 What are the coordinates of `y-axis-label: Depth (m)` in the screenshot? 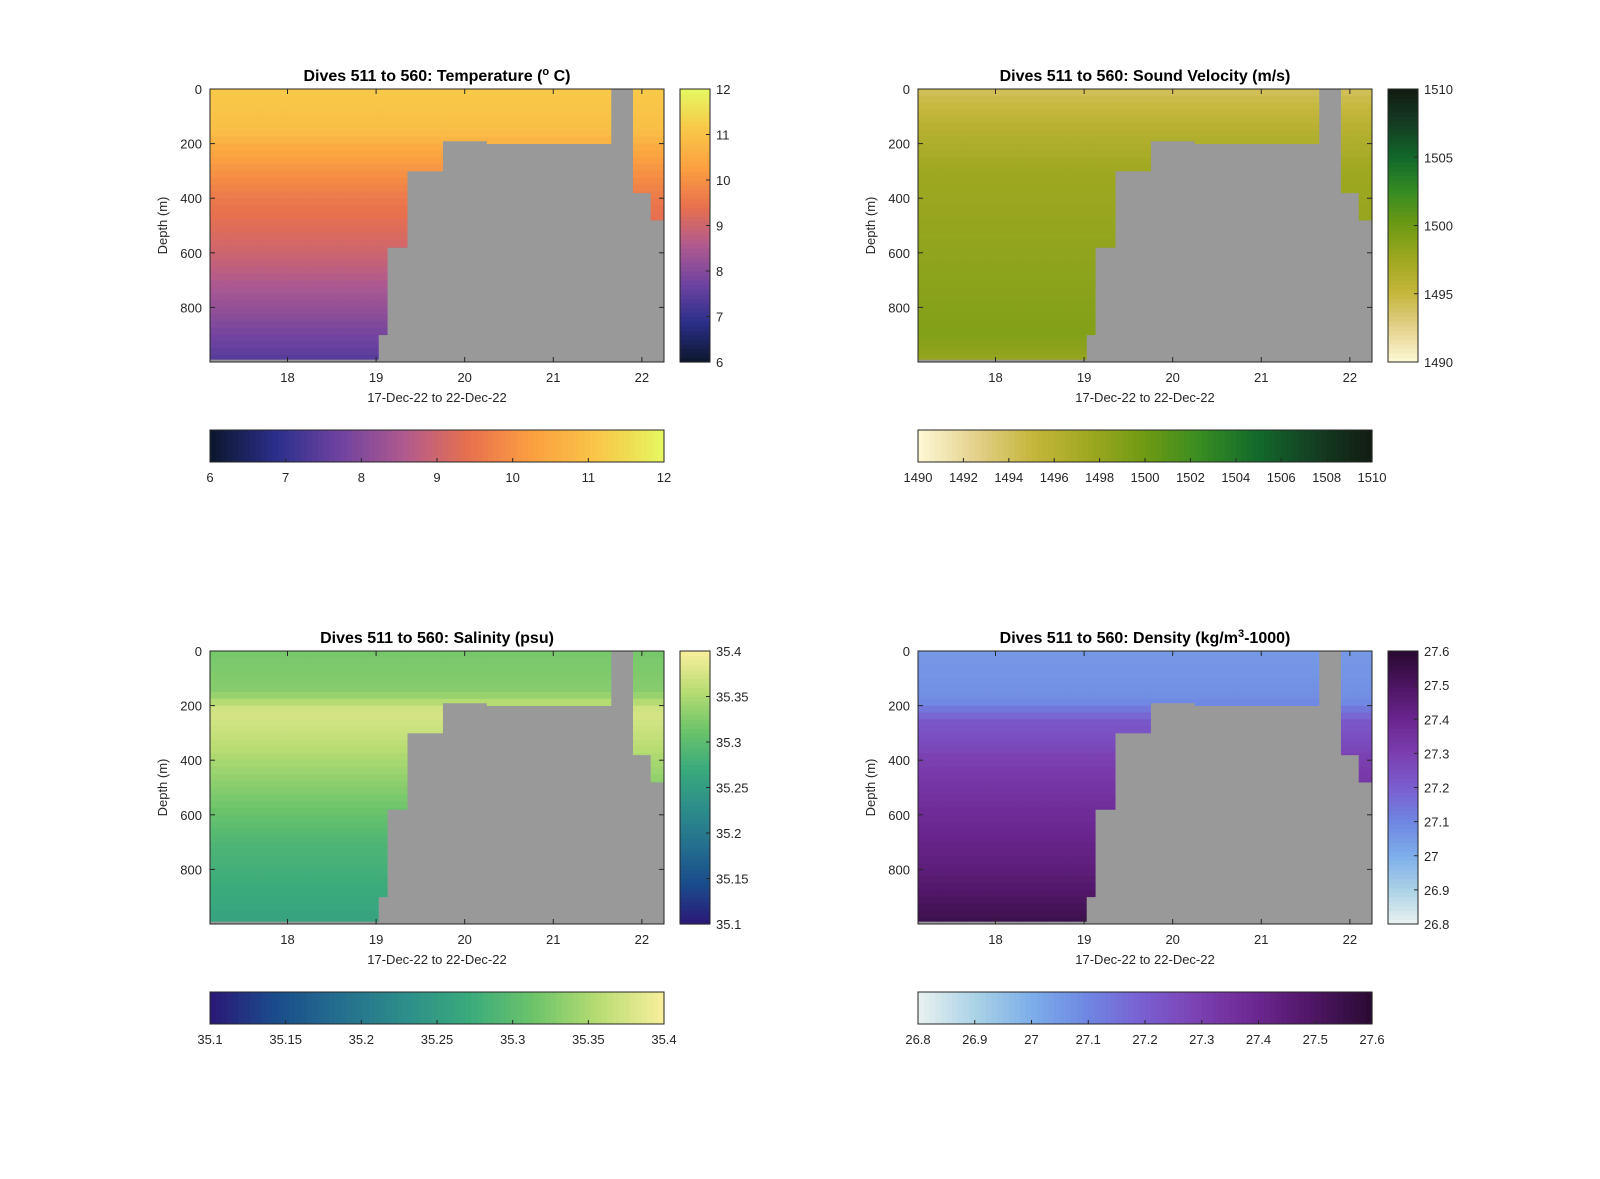 It's located at (870, 788).